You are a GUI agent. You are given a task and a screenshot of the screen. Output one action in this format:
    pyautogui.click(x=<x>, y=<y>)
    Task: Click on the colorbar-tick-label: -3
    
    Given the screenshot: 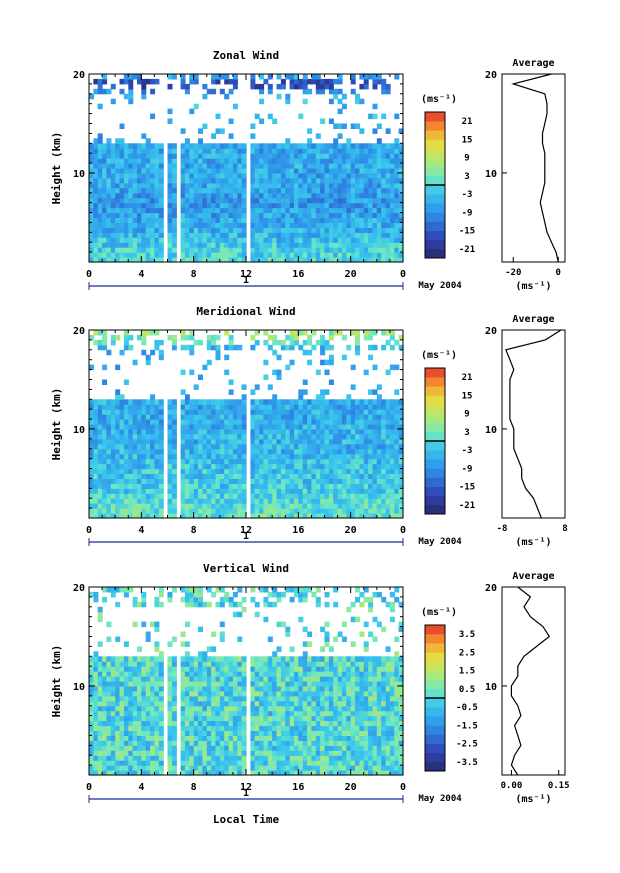 What is the action you would take?
    pyautogui.click(x=467, y=195)
    